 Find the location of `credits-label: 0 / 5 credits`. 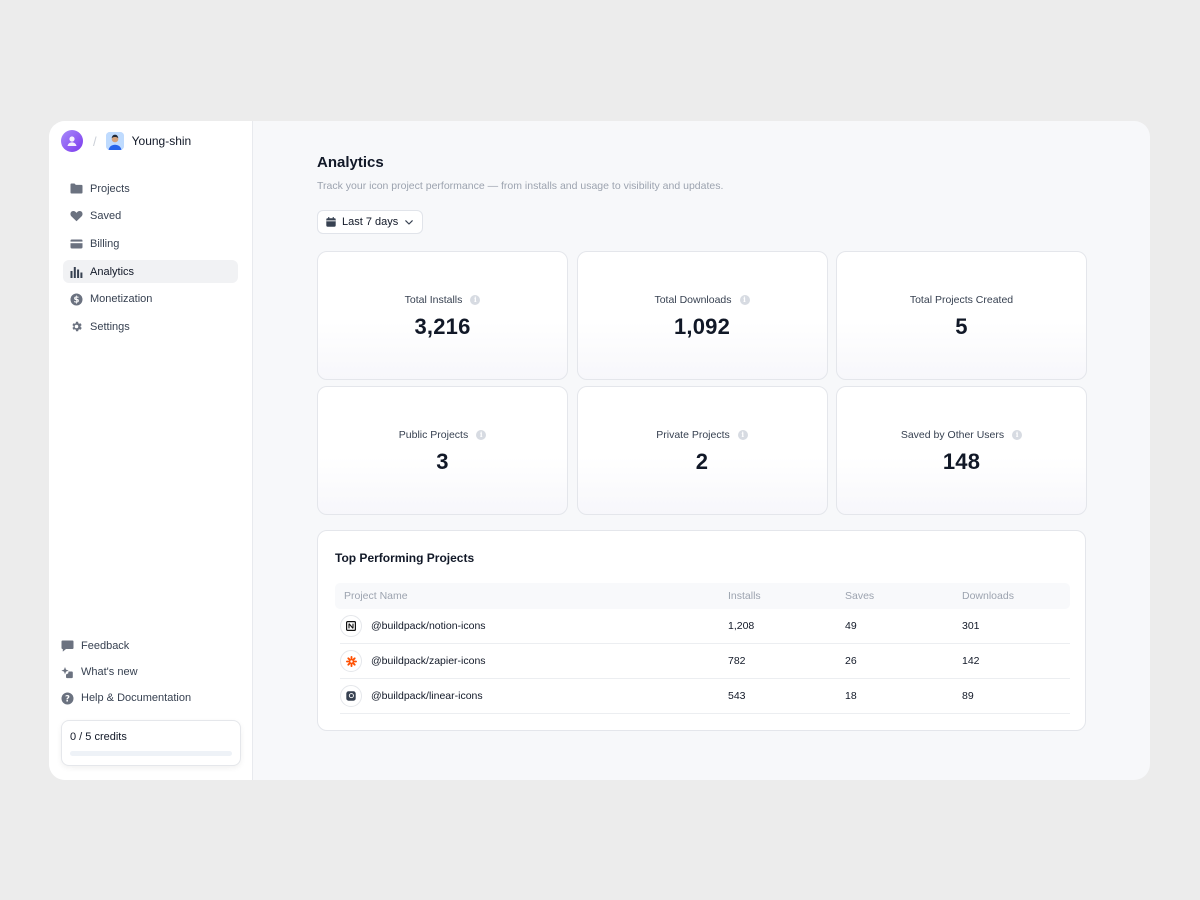

credits-label: 0 / 5 credits is located at coordinates (98, 737).